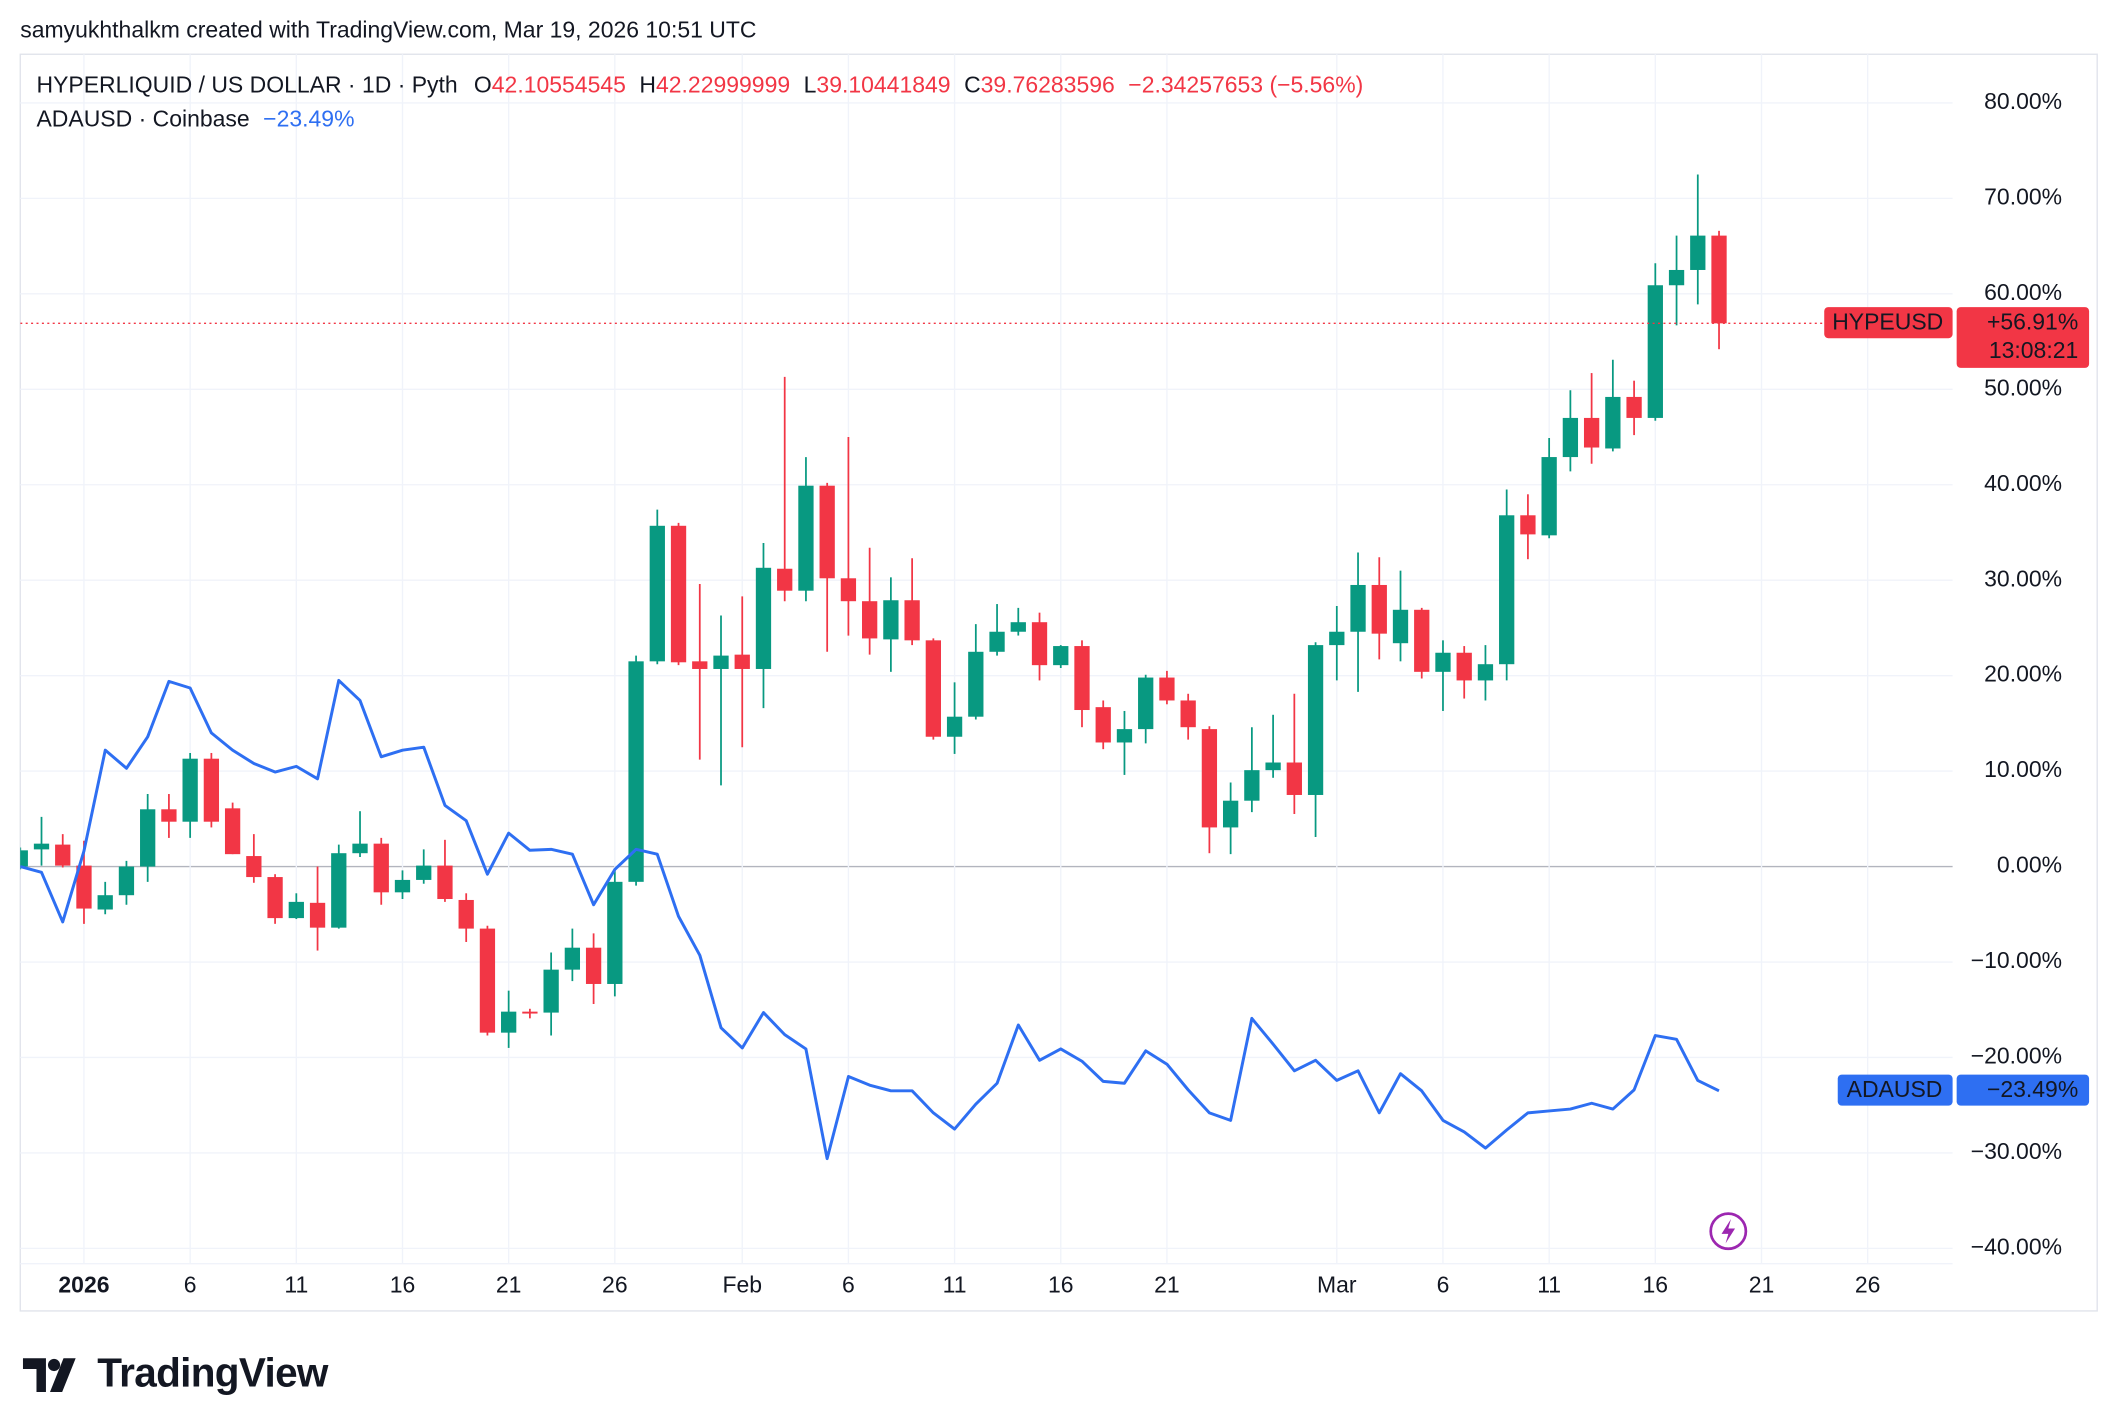  I want to click on x-tick-label: 2026, so click(83, 1285).